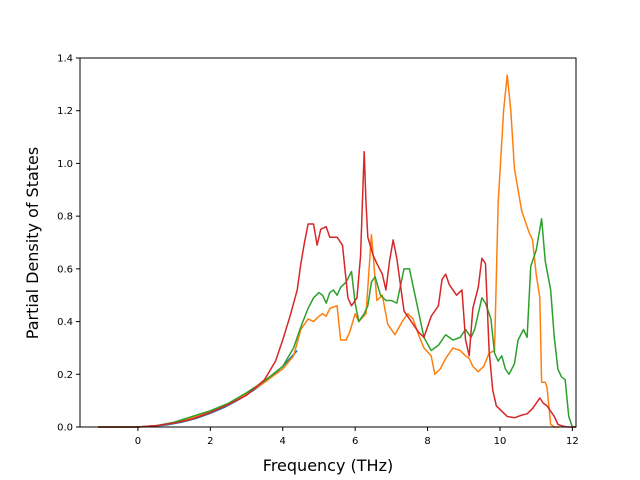  I want to click on x-tick-label: 8, so click(427, 441).